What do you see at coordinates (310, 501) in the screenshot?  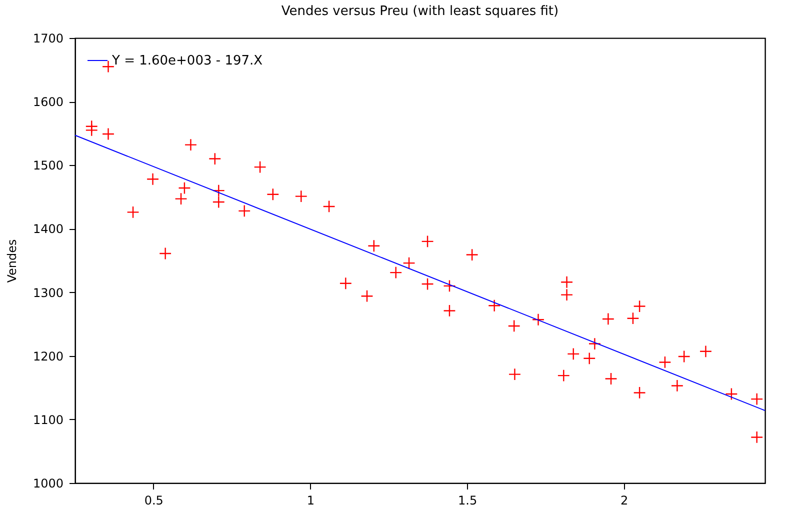 I see `x-tick-label: 1` at bounding box center [310, 501].